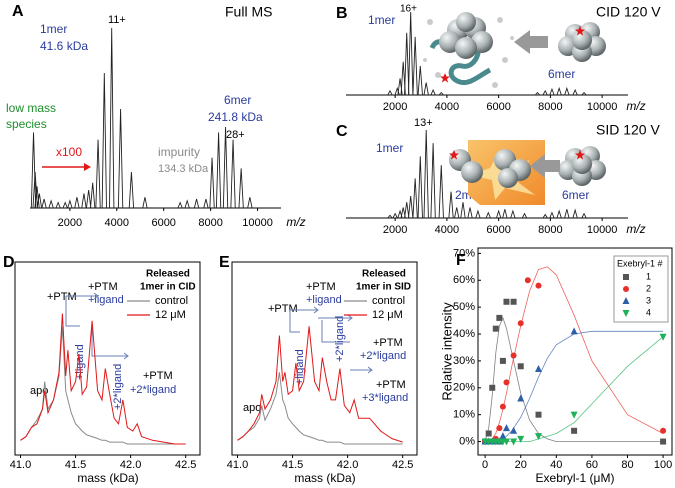 The height and width of the screenshot is (488, 675). Describe the element at coordinates (185, 465) in the screenshot. I see `x-tick-label: 42.5` at that location.